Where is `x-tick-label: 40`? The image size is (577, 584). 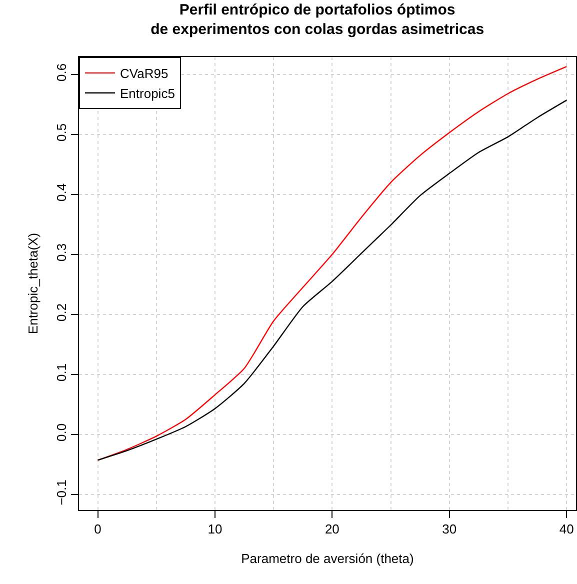
x-tick-label: 40 is located at coordinates (566, 529).